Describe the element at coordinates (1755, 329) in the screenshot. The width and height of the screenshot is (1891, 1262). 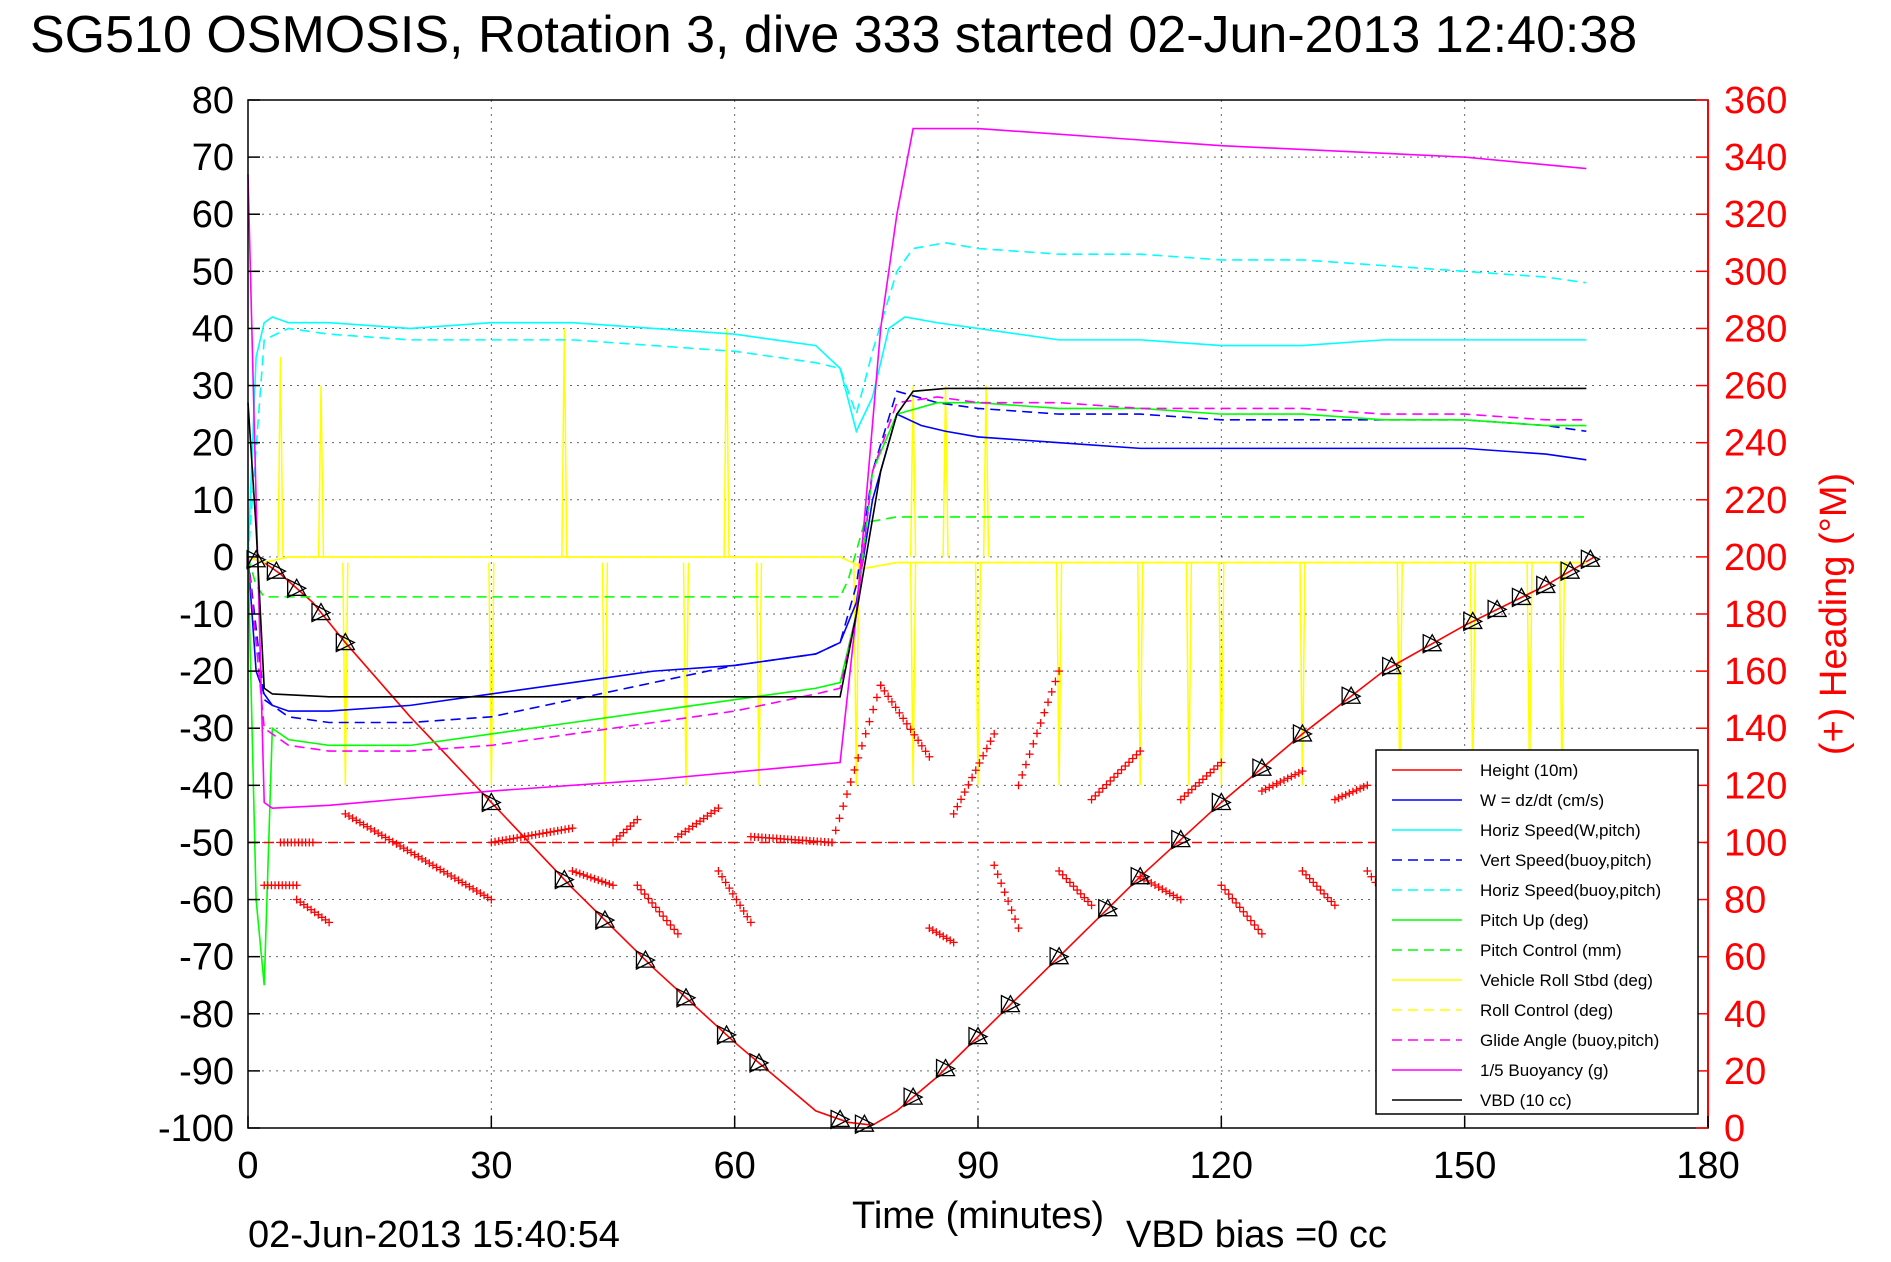
I see `y-right-tick-label-14: 280` at that location.